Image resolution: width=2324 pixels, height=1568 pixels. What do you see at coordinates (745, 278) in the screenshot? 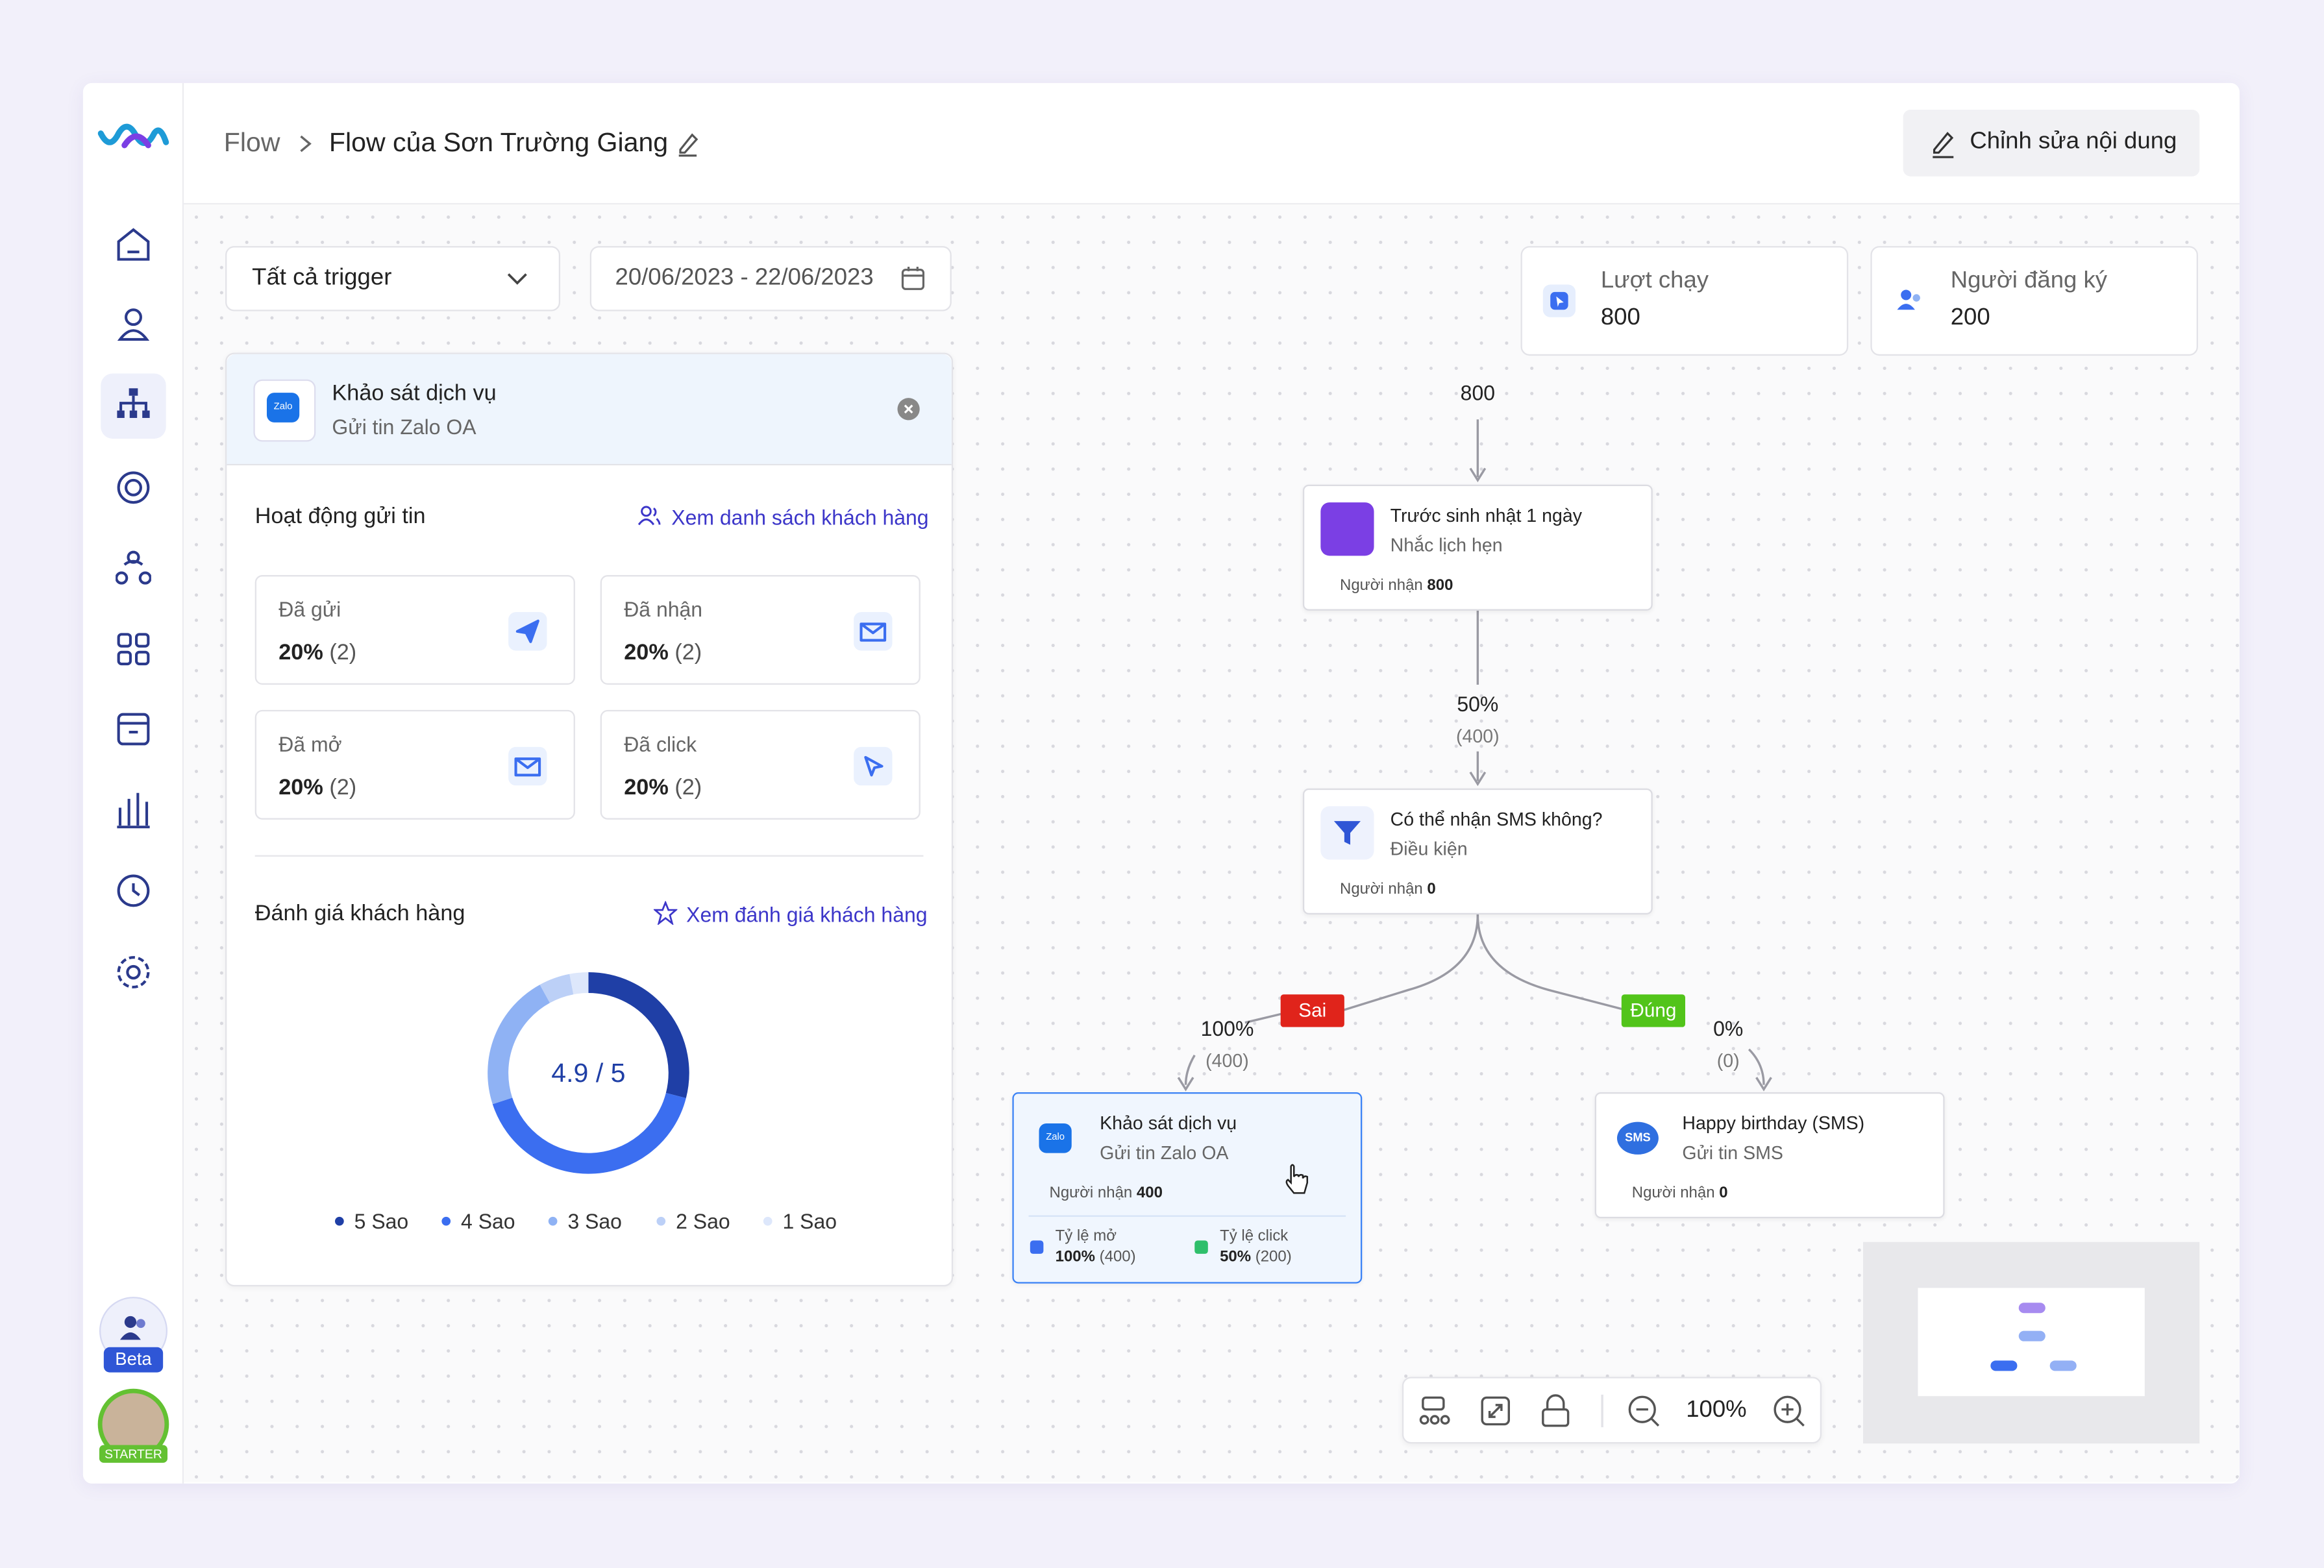
I see `date-range: 20/06/2023 - 22/06/2023` at bounding box center [745, 278].